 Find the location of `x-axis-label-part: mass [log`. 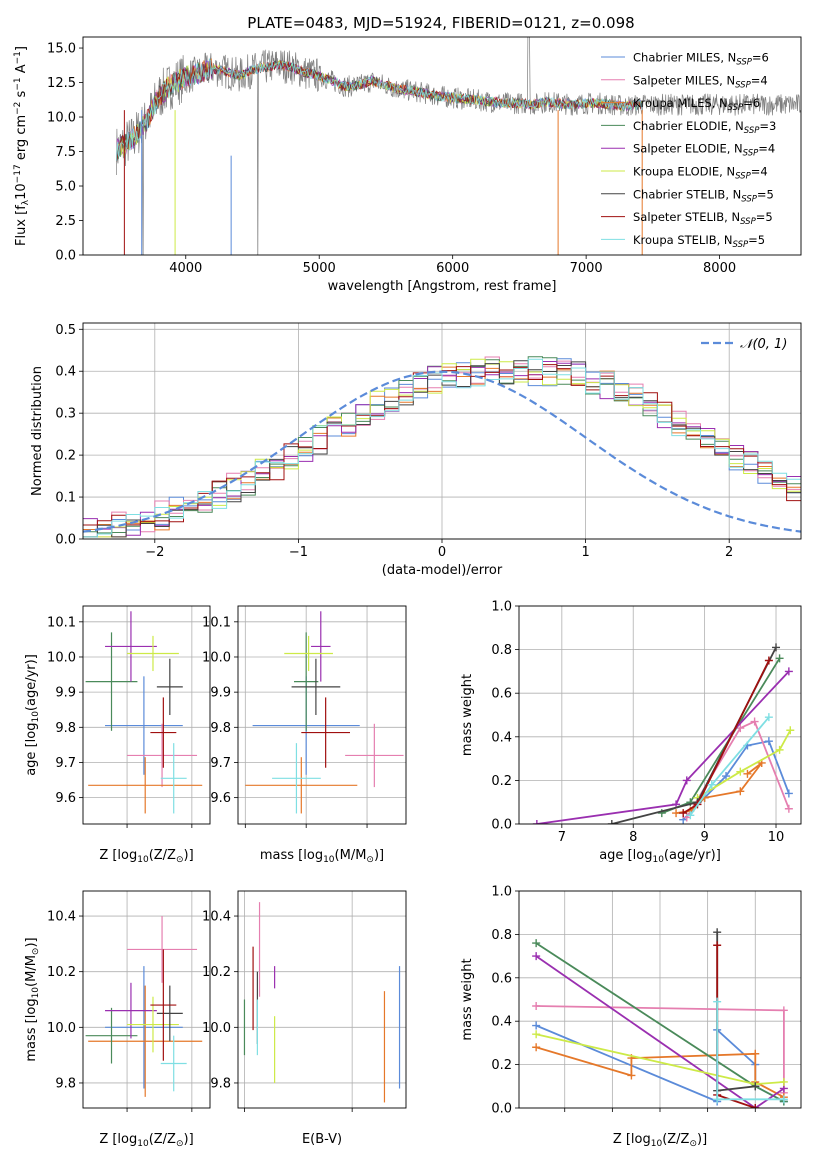

x-axis-label-part: mass [log is located at coordinates (291, 855).